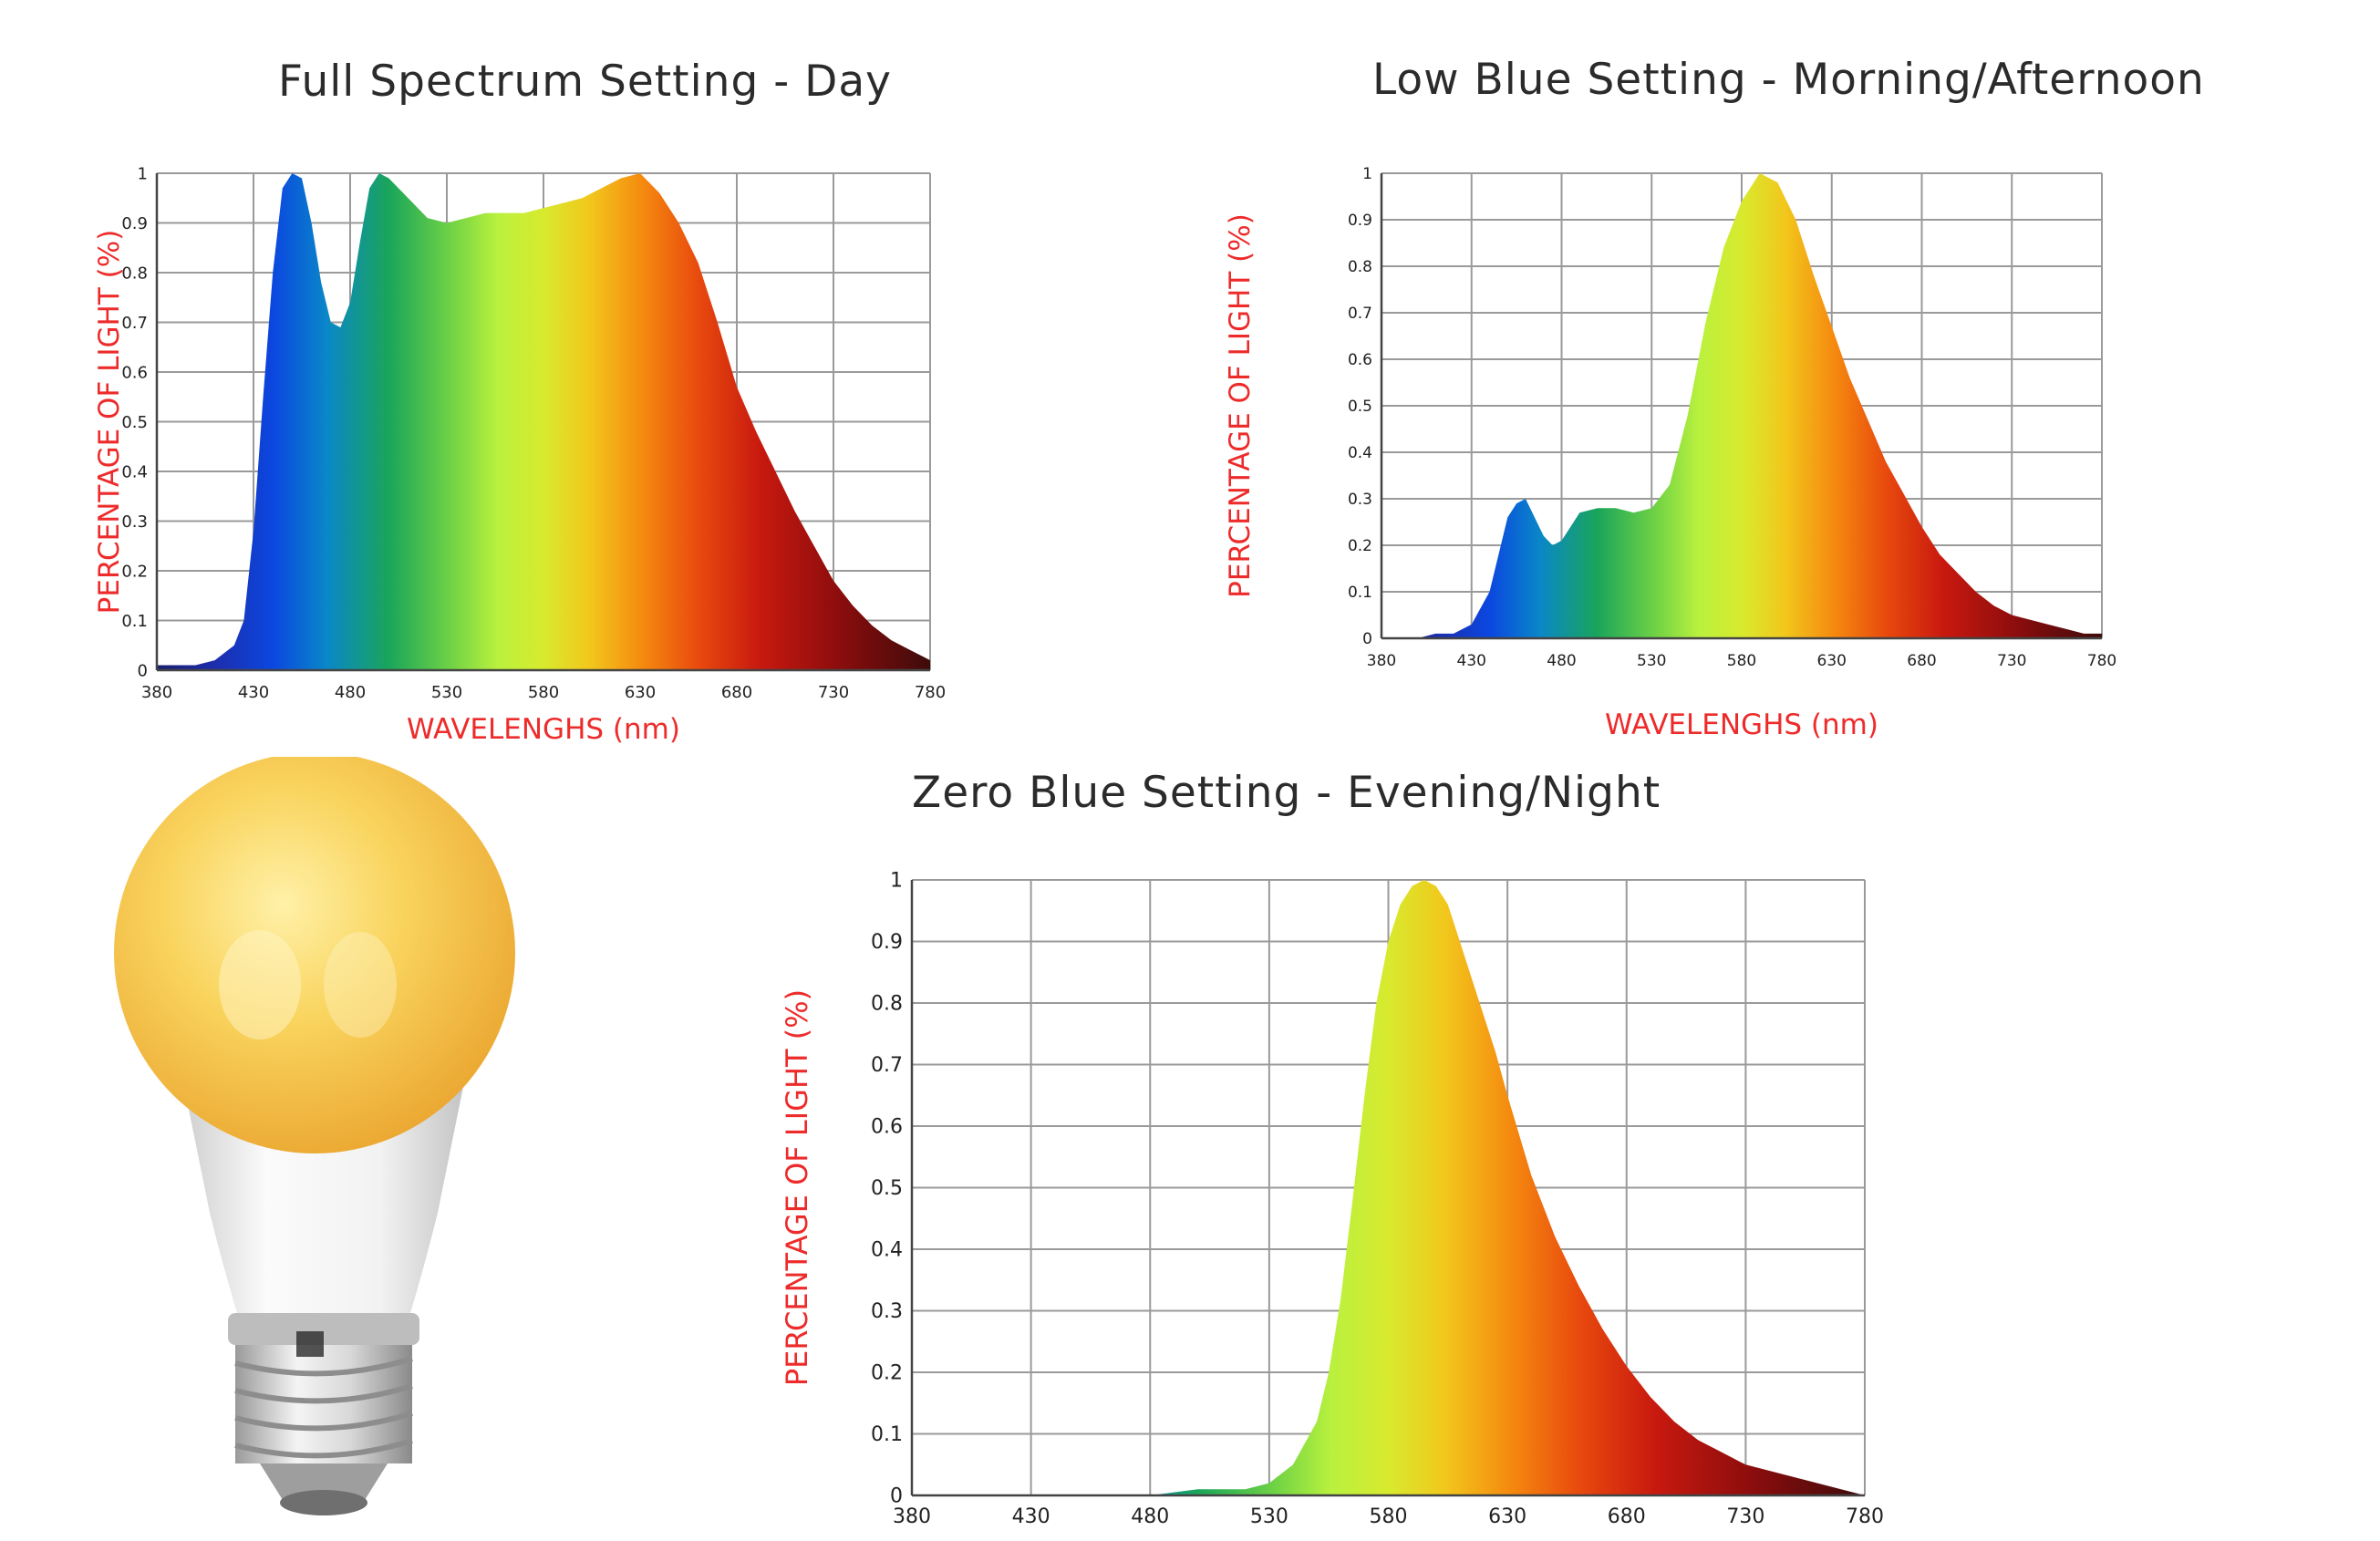  Describe the element at coordinates (1287, 793) in the screenshot. I see `chart-3-title: Zero Blue Setting - Evening/Night` at that location.